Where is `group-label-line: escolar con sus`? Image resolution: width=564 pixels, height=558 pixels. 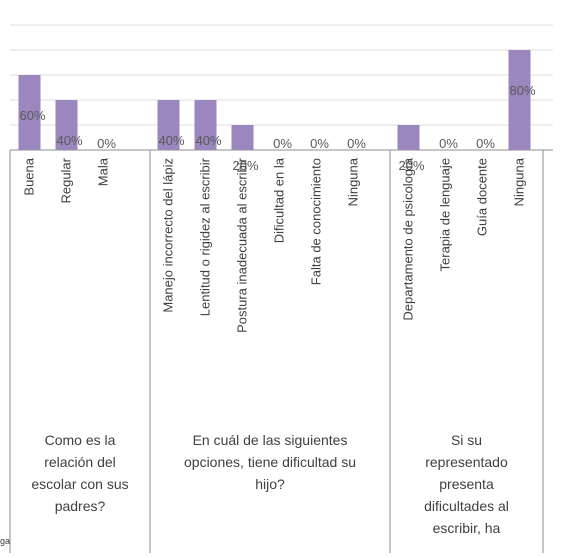
group-label-line: escolar con sus is located at coordinates (79, 484).